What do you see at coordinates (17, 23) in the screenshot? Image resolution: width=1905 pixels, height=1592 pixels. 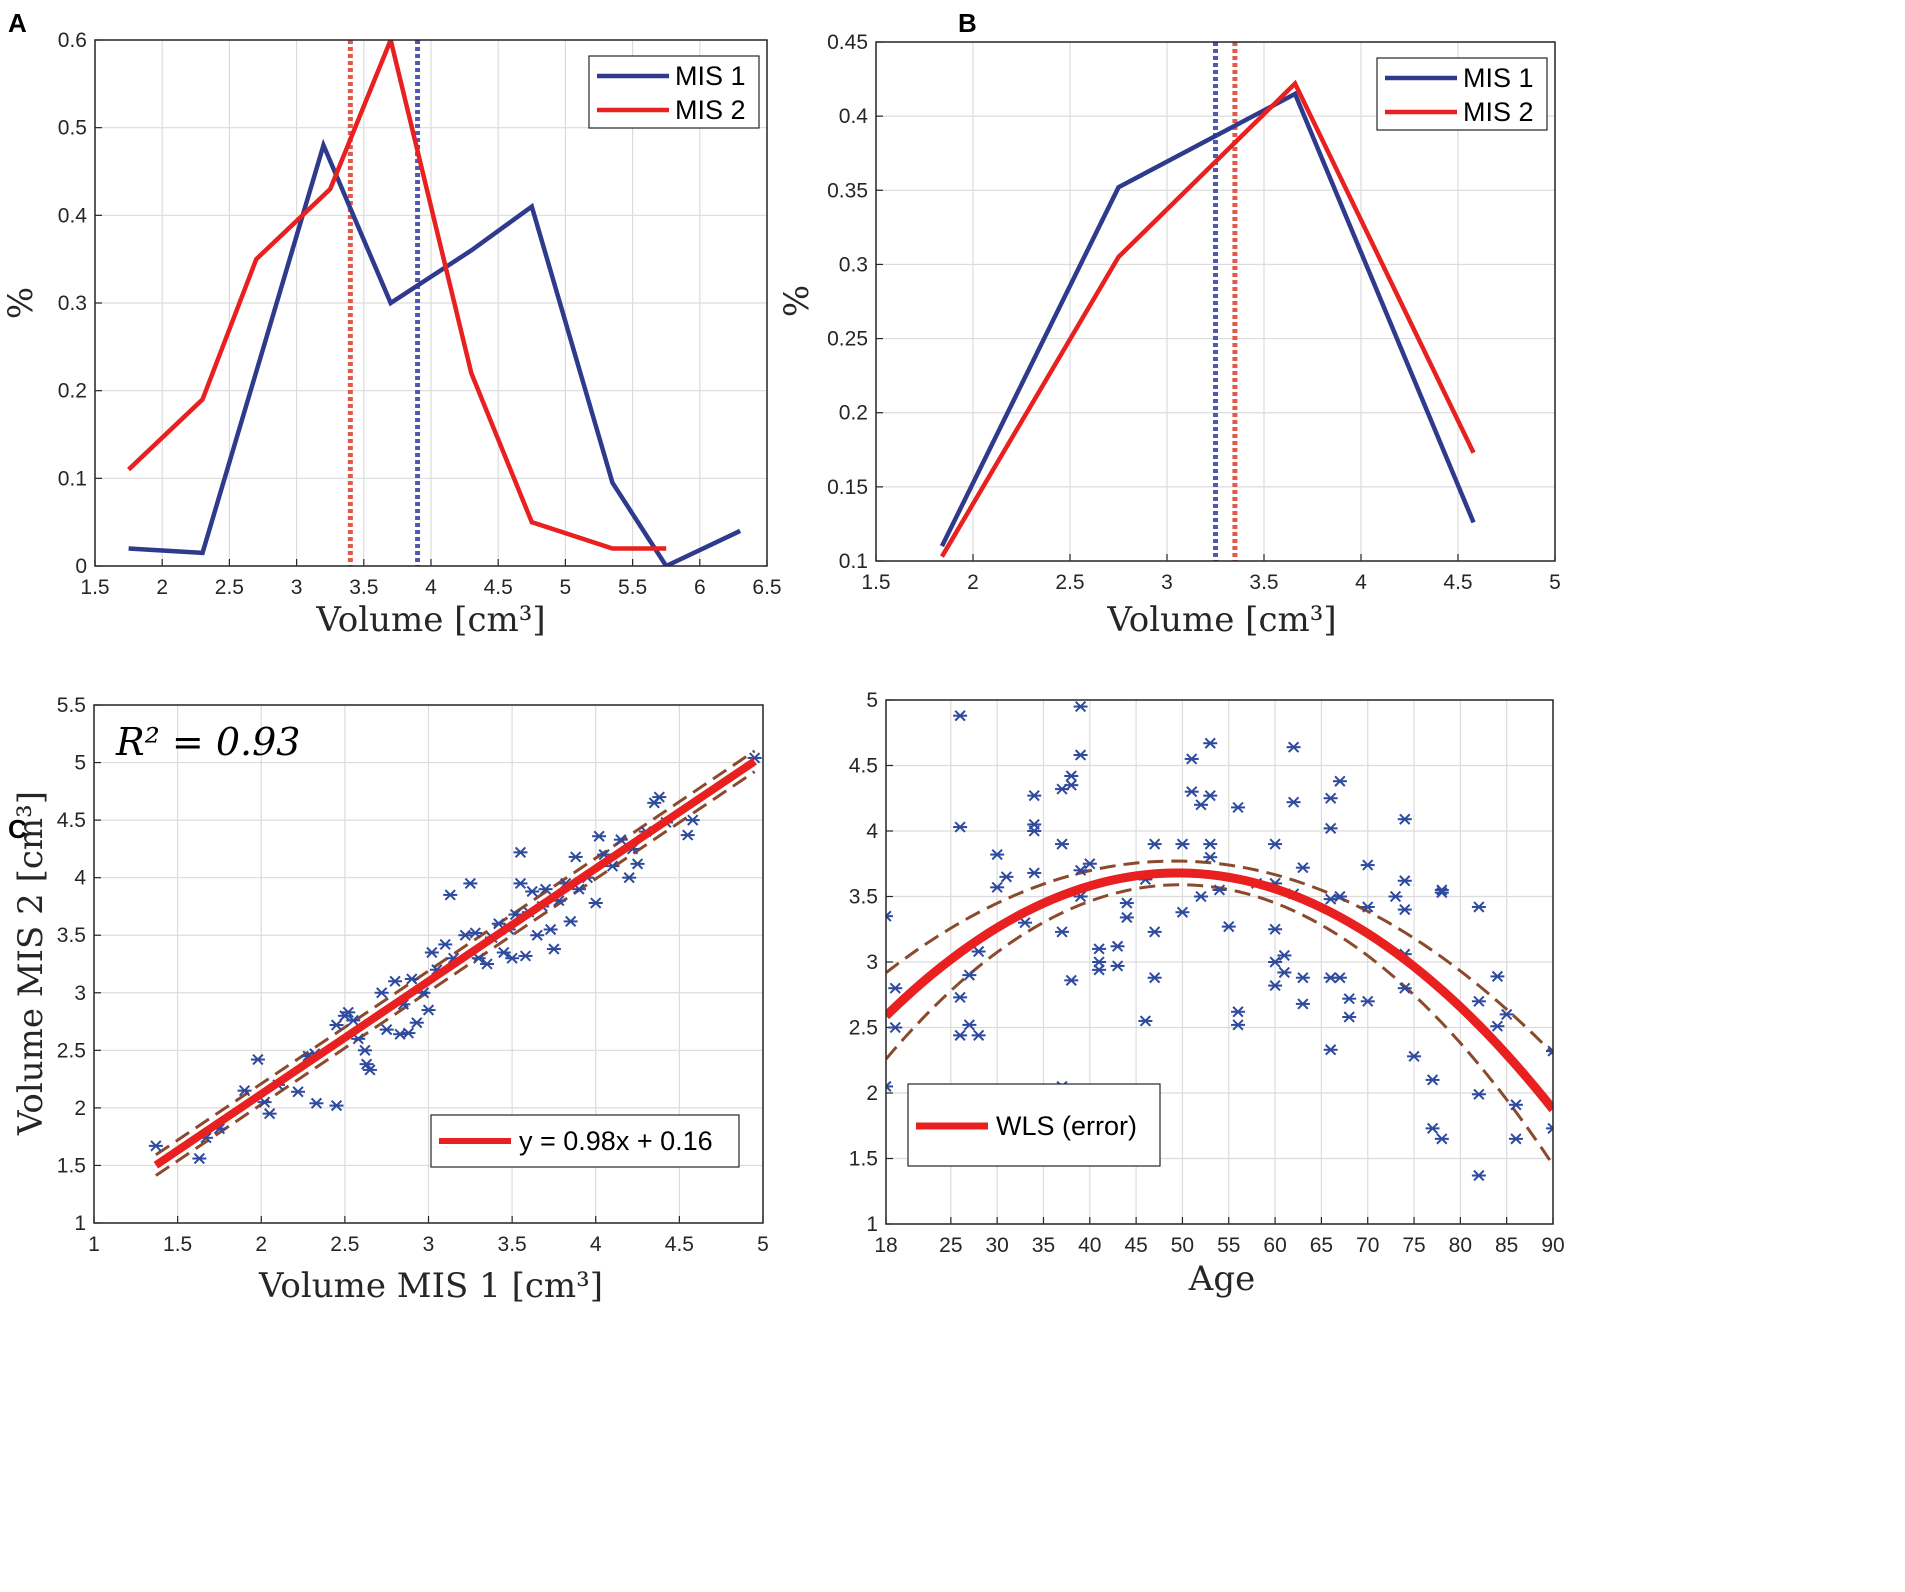 I see `panel-a-letter: A` at bounding box center [17, 23].